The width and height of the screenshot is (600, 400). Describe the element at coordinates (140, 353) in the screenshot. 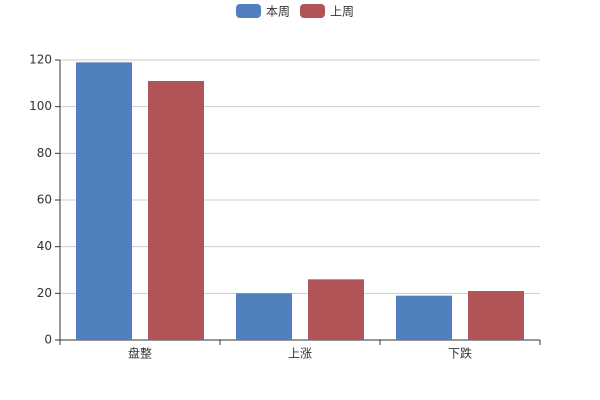

I see `x-tick-label: 盘整` at that location.